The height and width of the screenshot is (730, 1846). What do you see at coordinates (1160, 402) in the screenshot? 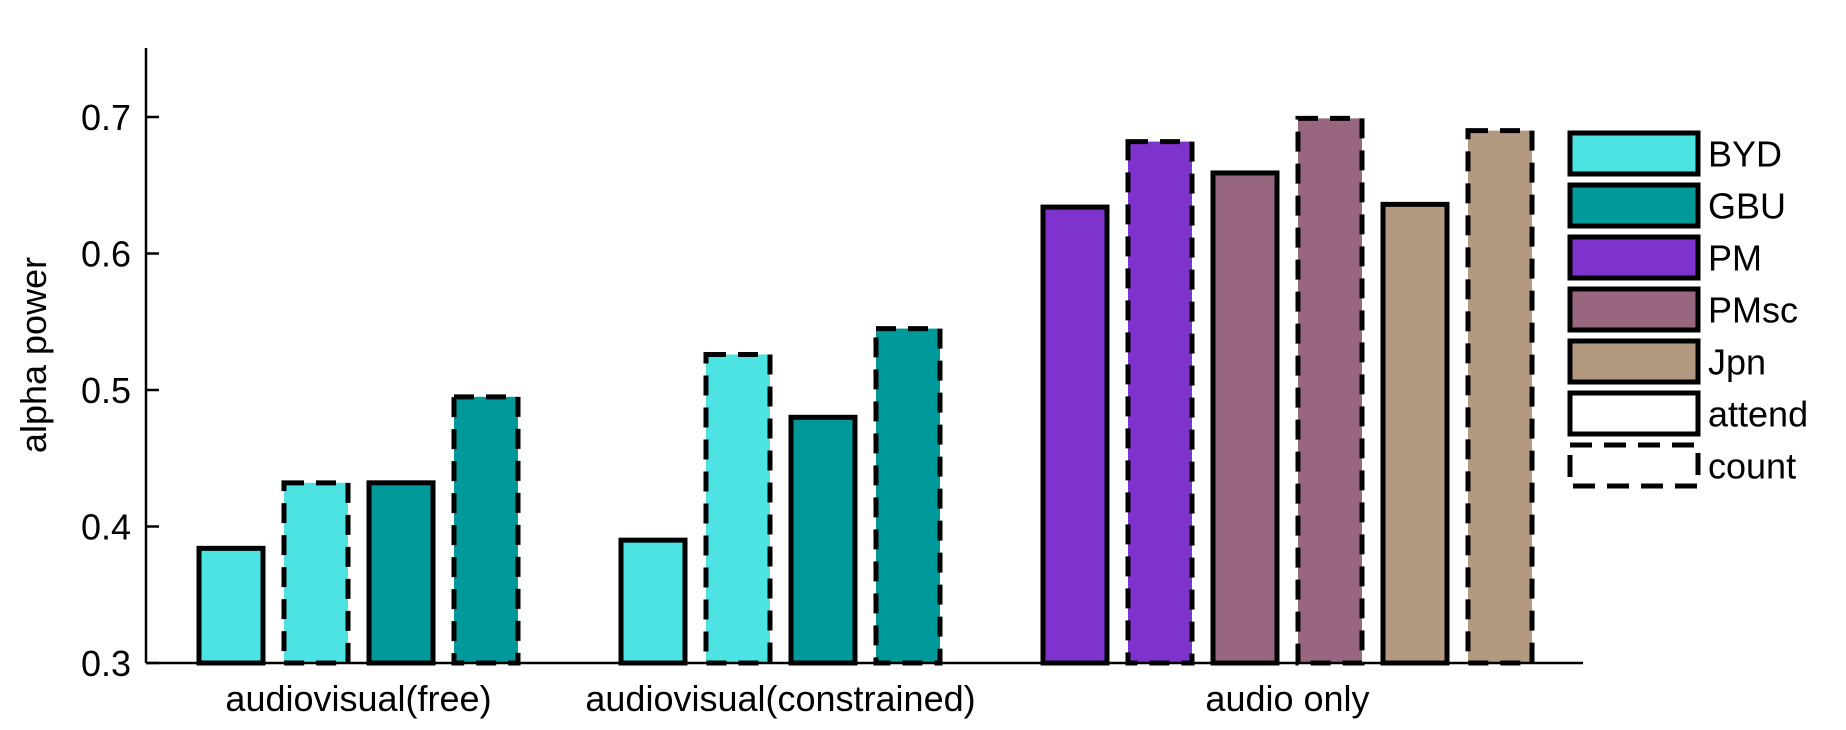
I see `bar-pm-count` at bounding box center [1160, 402].